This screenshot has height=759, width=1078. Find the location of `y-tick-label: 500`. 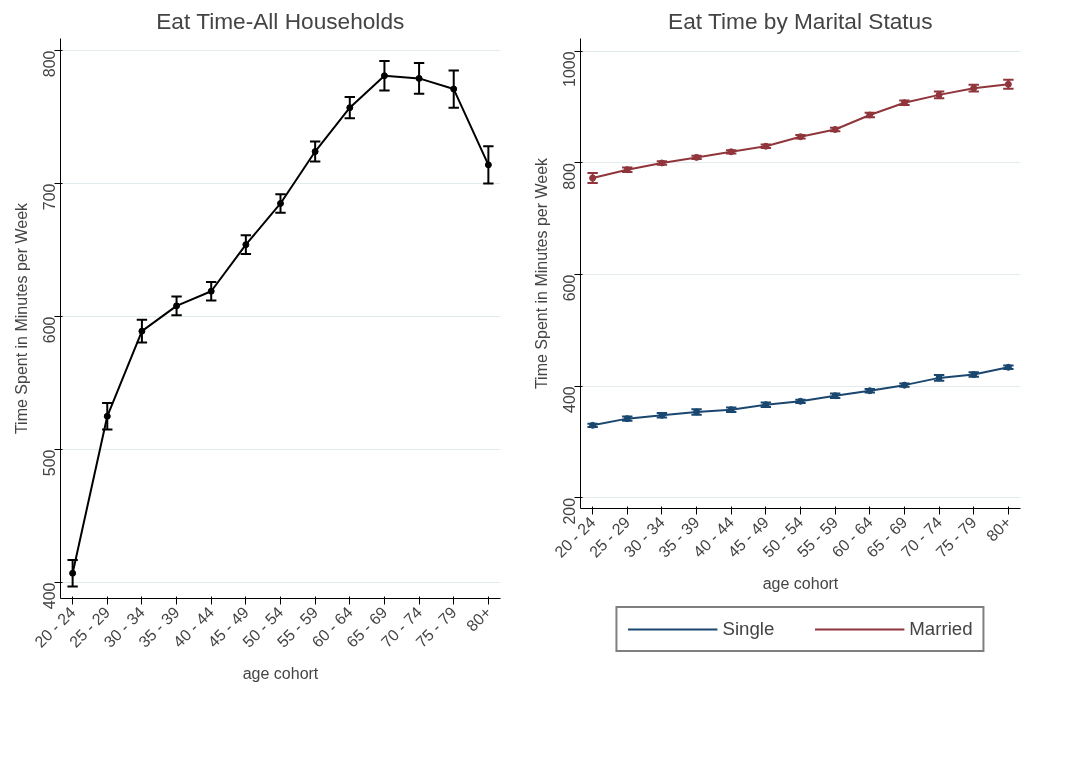

y-tick-label: 500 is located at coordinates (50, 463).